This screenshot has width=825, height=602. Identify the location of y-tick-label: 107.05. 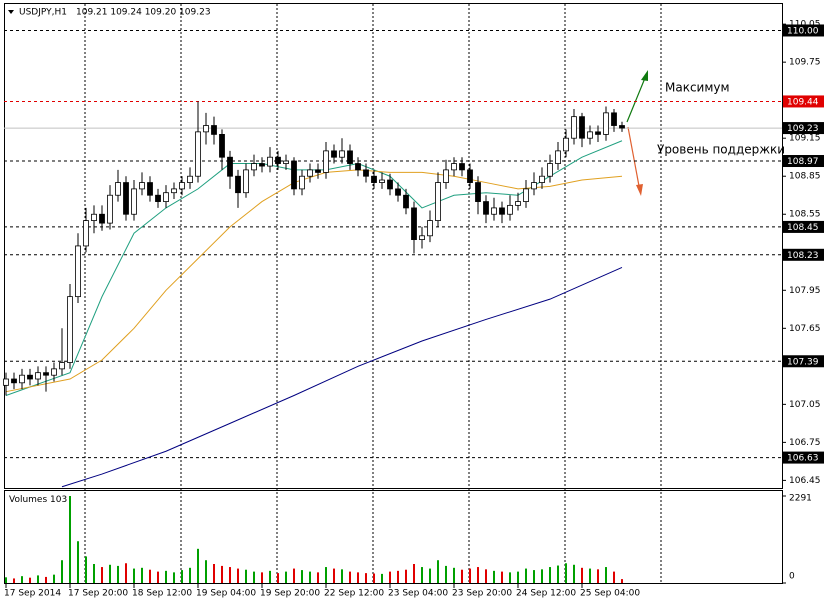
(805, 405).